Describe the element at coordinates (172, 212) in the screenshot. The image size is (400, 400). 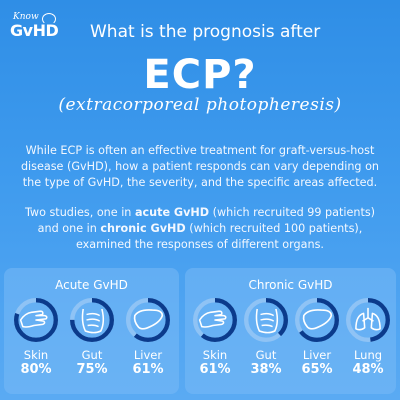
I see `studies-acute-highlight: acute GvHD` at that location.